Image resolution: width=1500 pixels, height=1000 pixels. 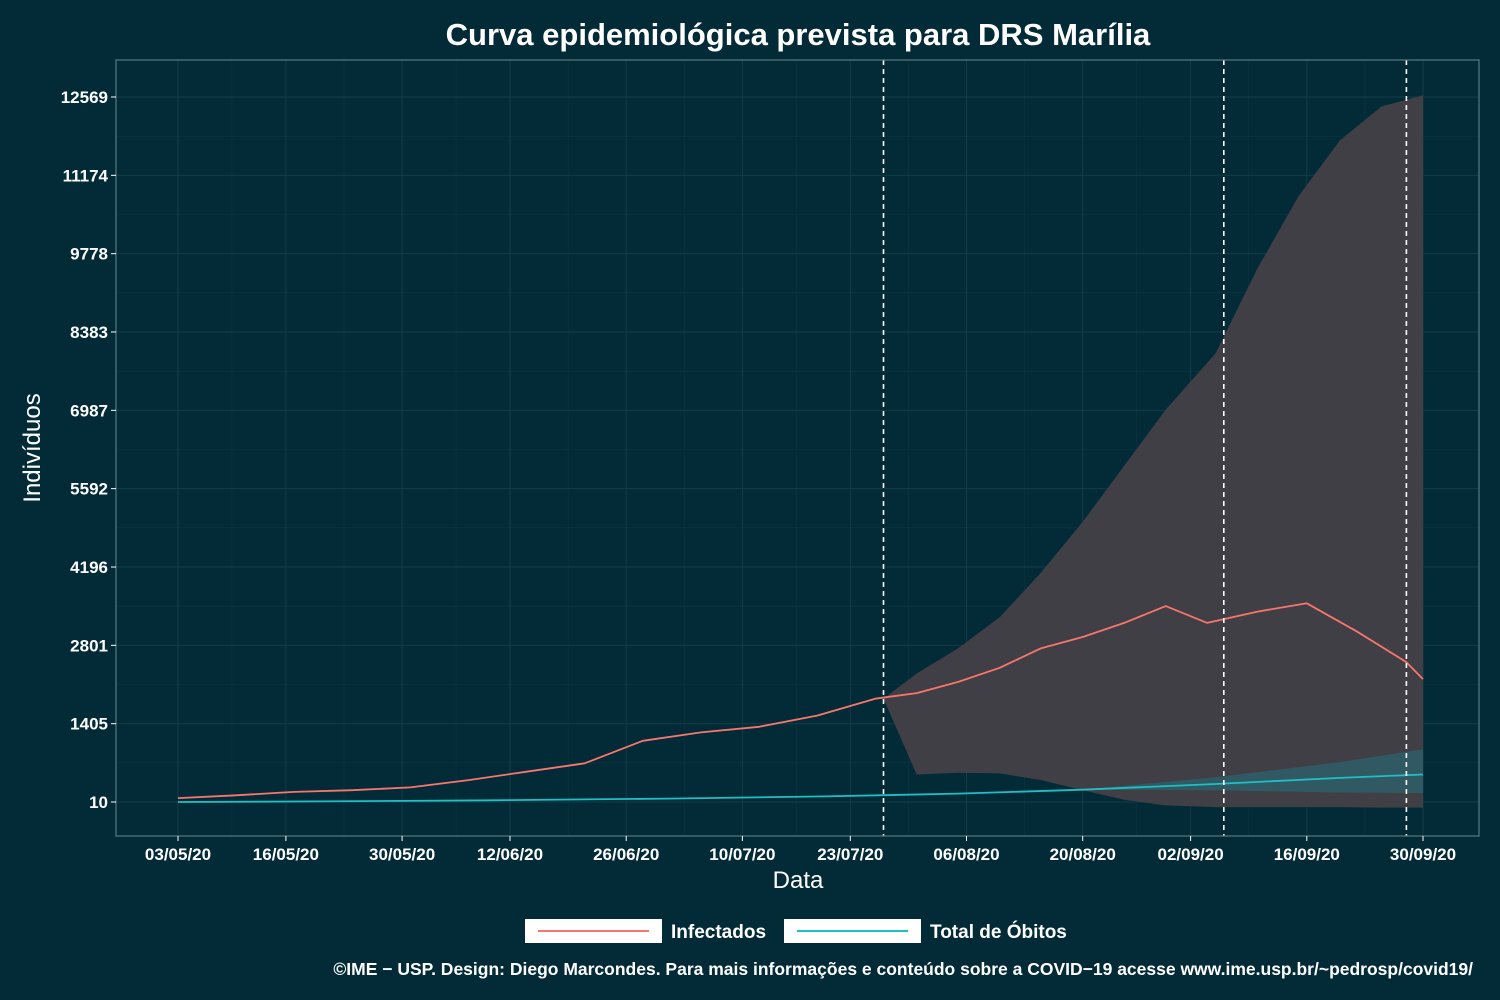 I want to click on y-tick-label: 10, so click(x=98, y=802).